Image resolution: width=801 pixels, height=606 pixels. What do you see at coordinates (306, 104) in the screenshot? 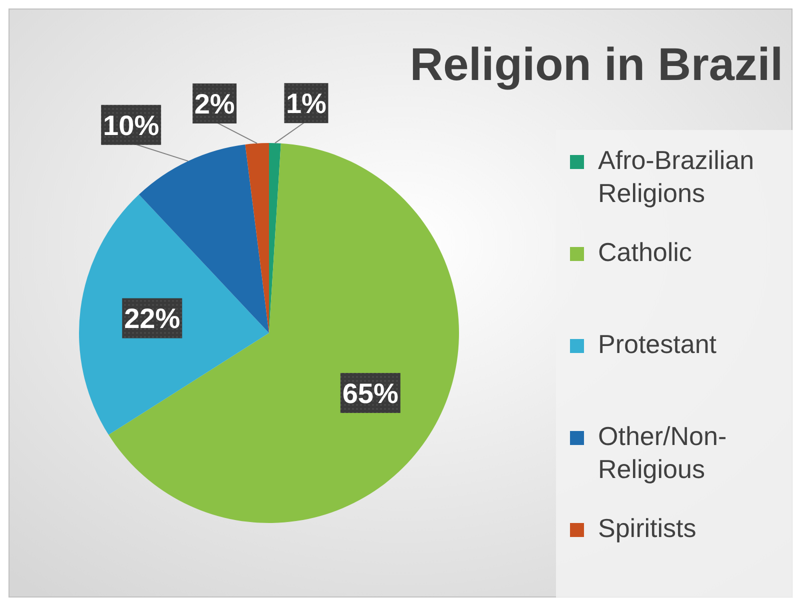
I see `data-label: 1%` at bounding box center [306, 104].